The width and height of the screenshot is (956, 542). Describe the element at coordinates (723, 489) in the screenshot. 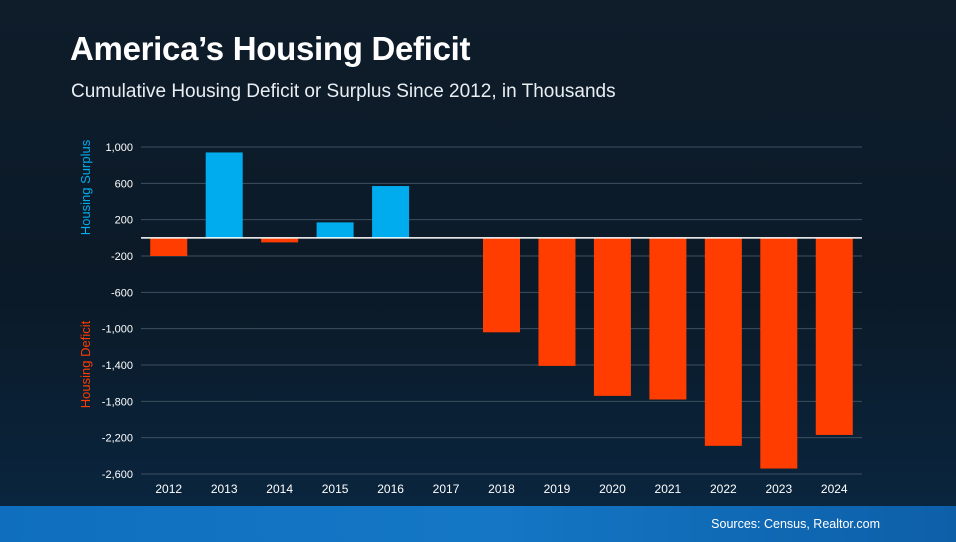

I see `x-tick-label: 2022` at that location.